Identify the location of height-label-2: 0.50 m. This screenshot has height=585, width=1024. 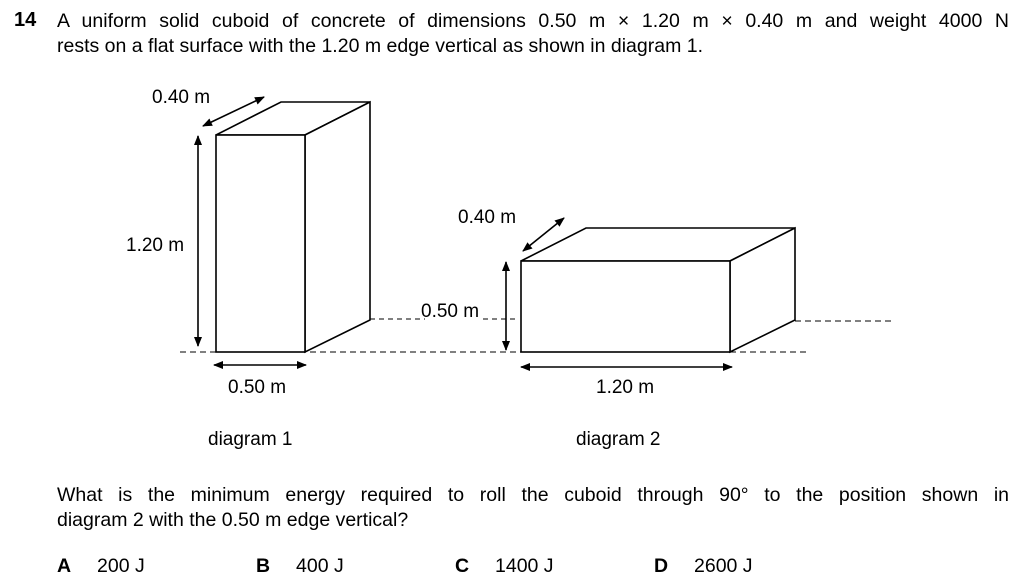
(450, 311).